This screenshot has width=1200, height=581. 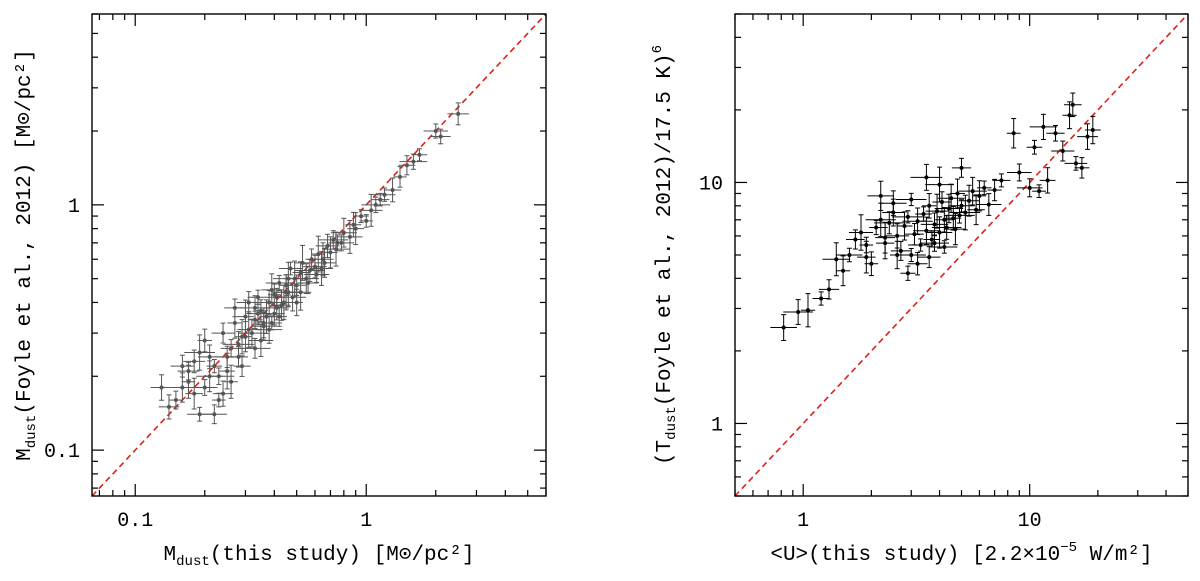 What do you see at coordinates (135, 521) in the screenshot?
I see `x-tick-label: 0.1` at bounding box center [135, 521].